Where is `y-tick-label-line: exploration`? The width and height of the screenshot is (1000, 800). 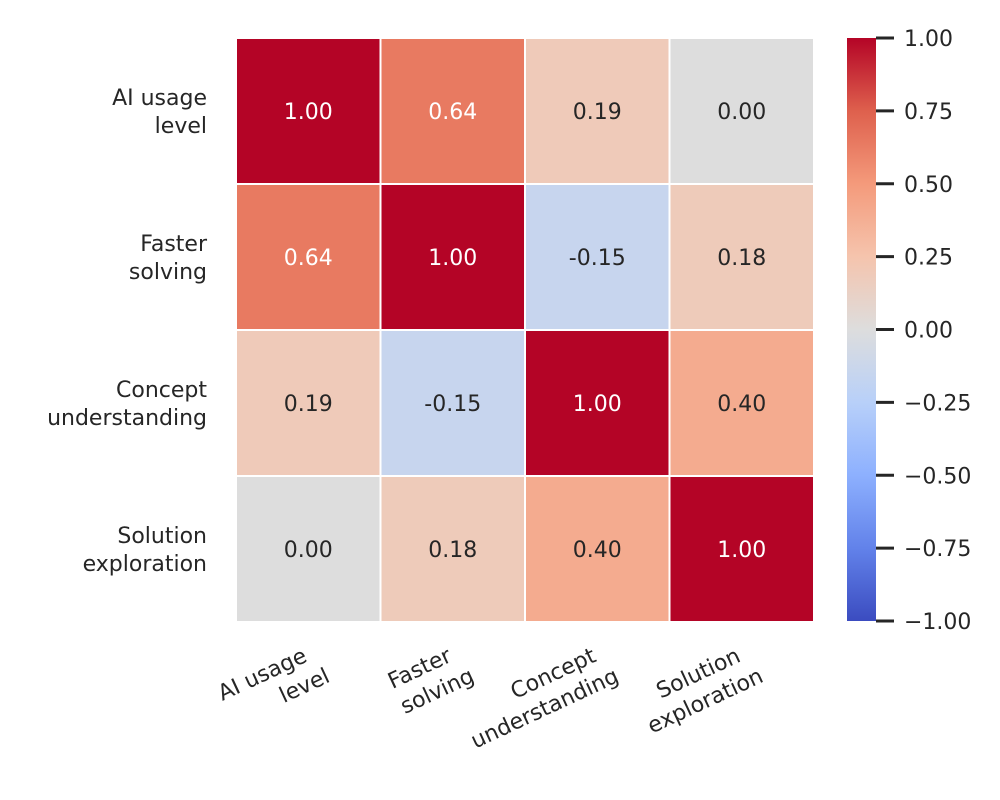 y-tick-label-line: exploration is located at coordinates (145, 564).